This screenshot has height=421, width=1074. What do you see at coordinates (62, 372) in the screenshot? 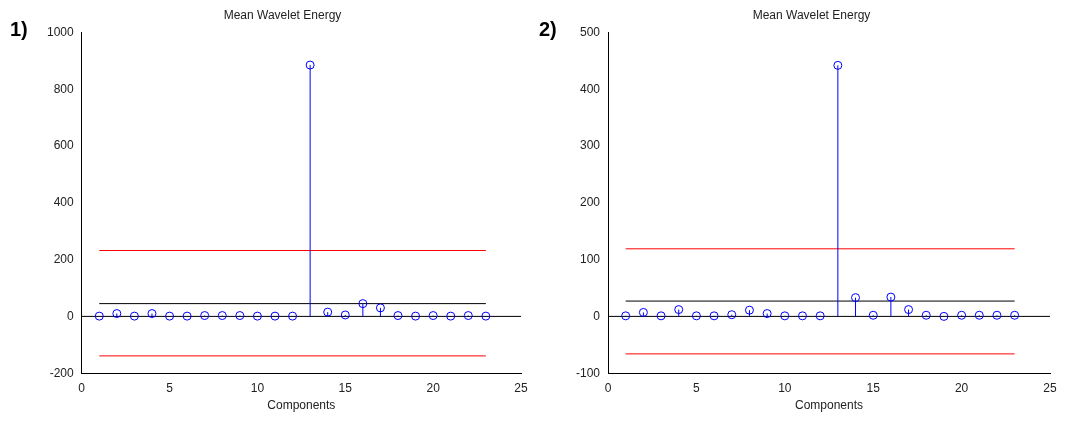
I see `y-tick-label: -200` at bounding box center [62, 372].